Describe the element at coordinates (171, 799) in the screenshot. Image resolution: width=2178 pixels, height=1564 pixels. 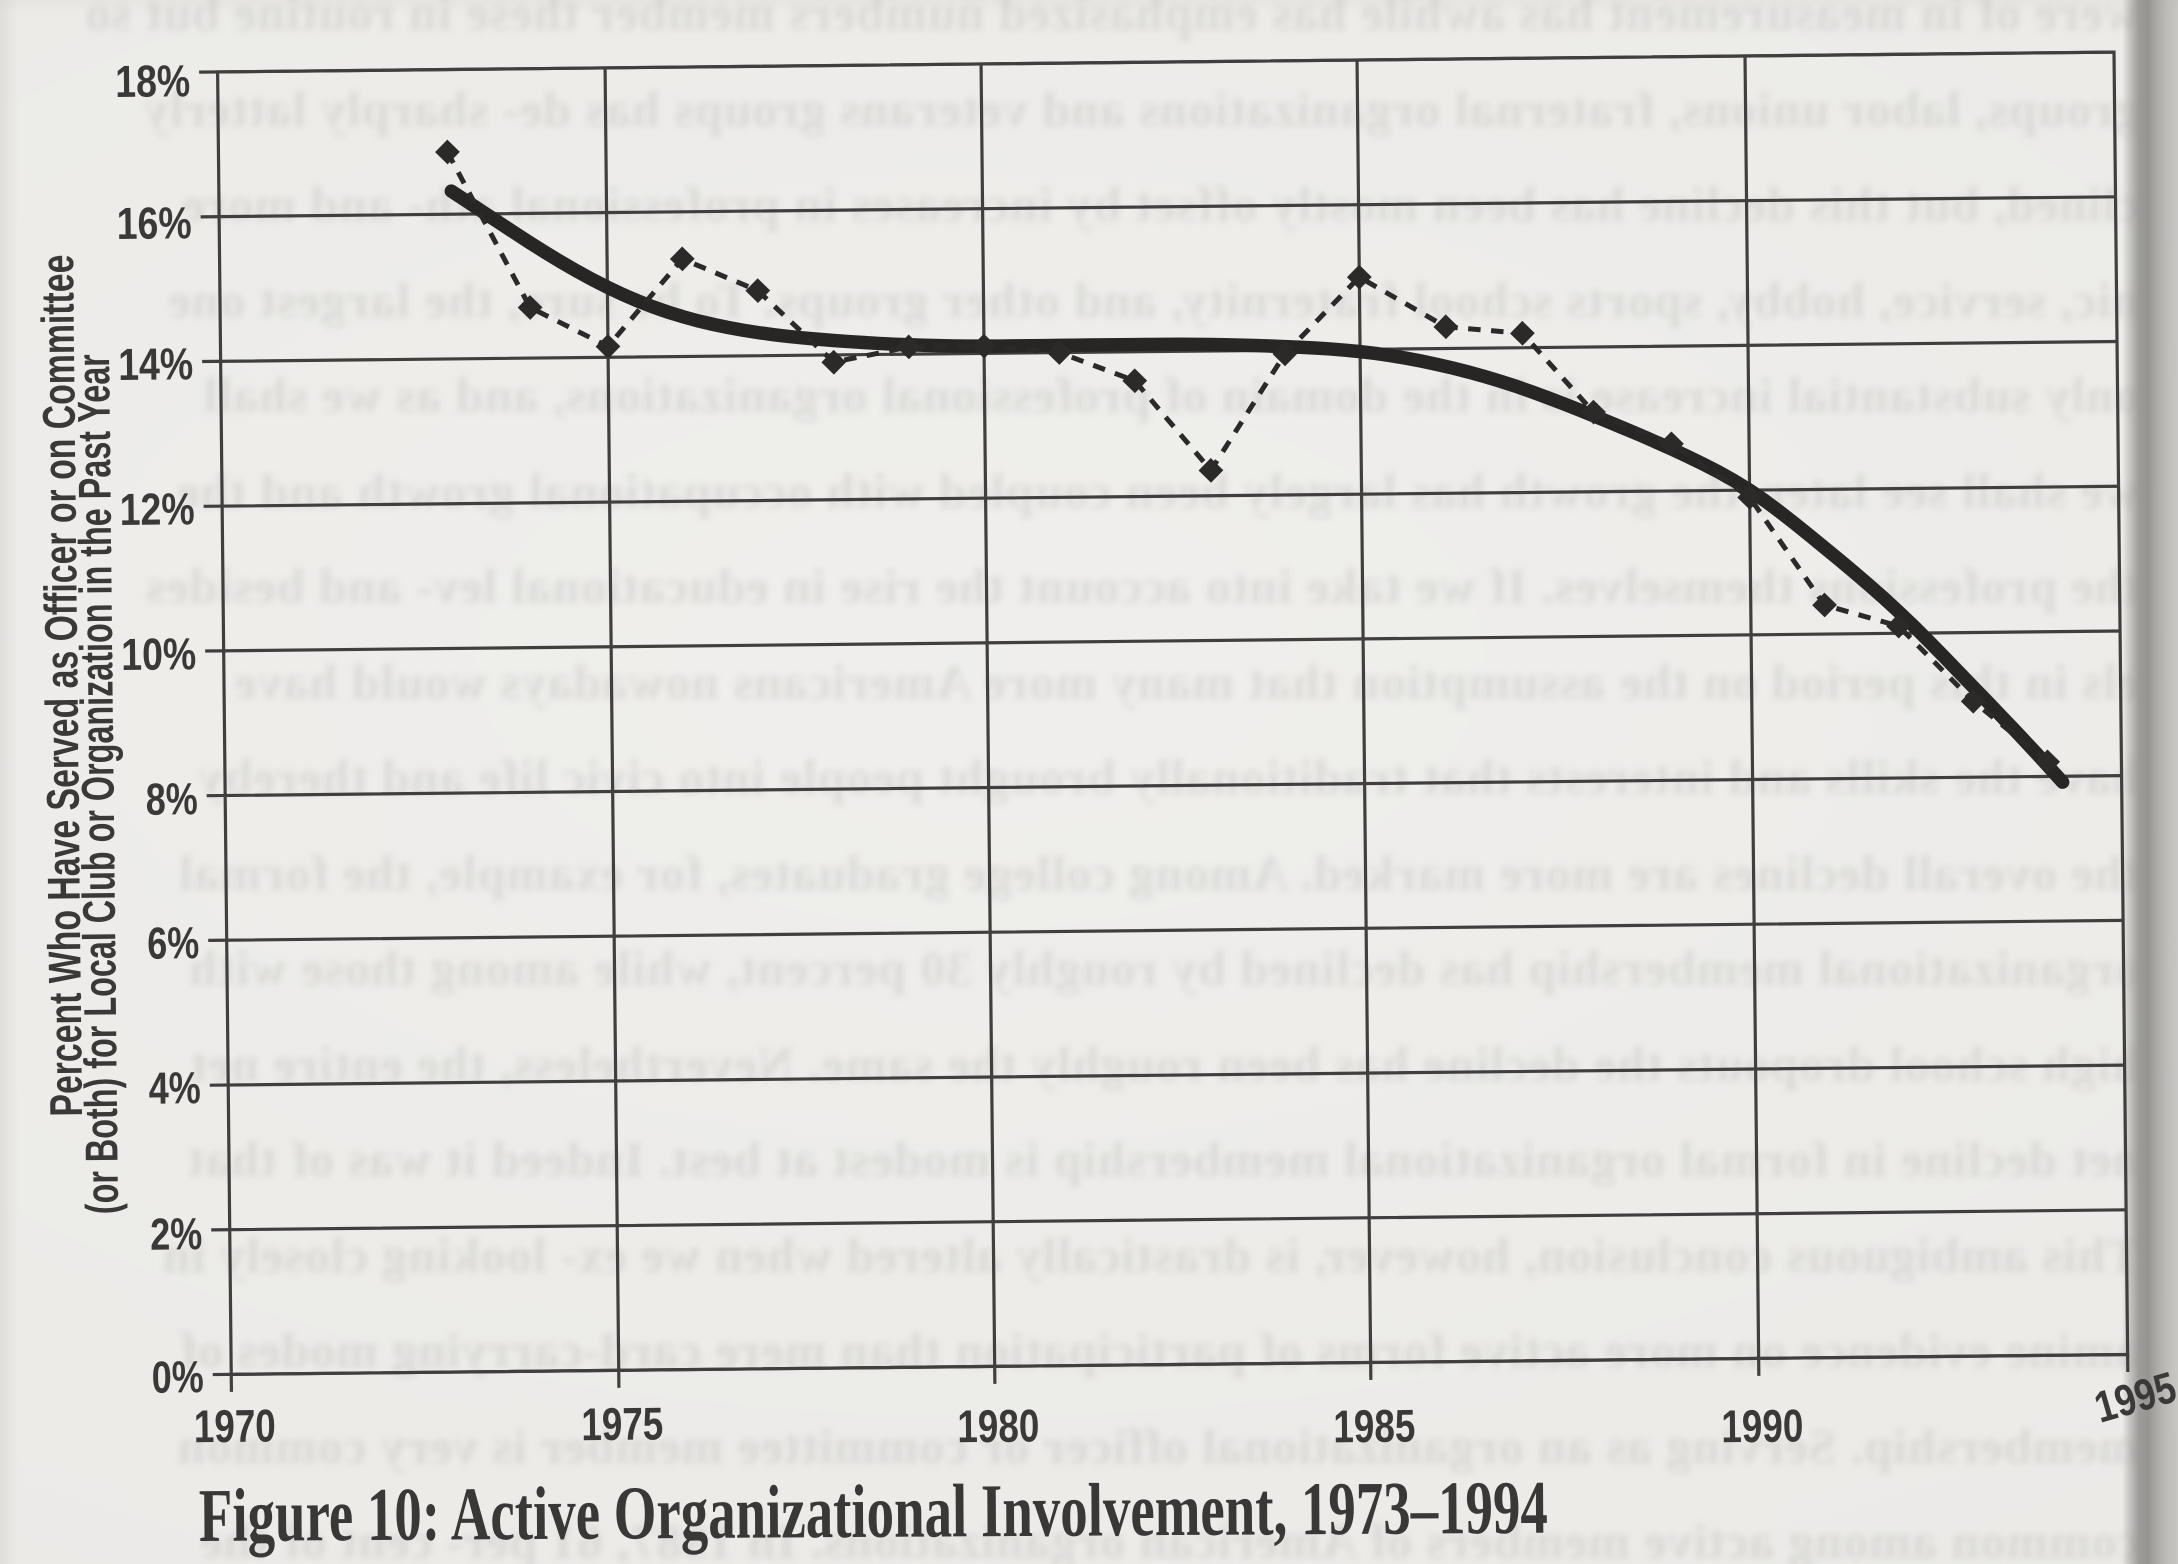
I see `svg-text: 8%` at that location.